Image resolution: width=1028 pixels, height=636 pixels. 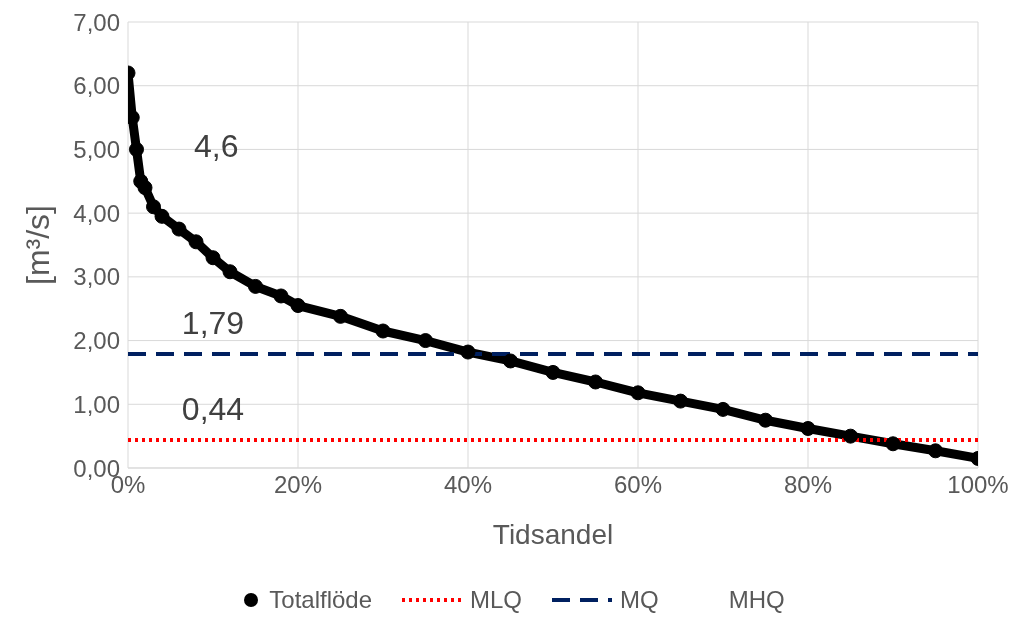 I want to click on x-axis-title: Tidsandel, so click(x=553, y=534).